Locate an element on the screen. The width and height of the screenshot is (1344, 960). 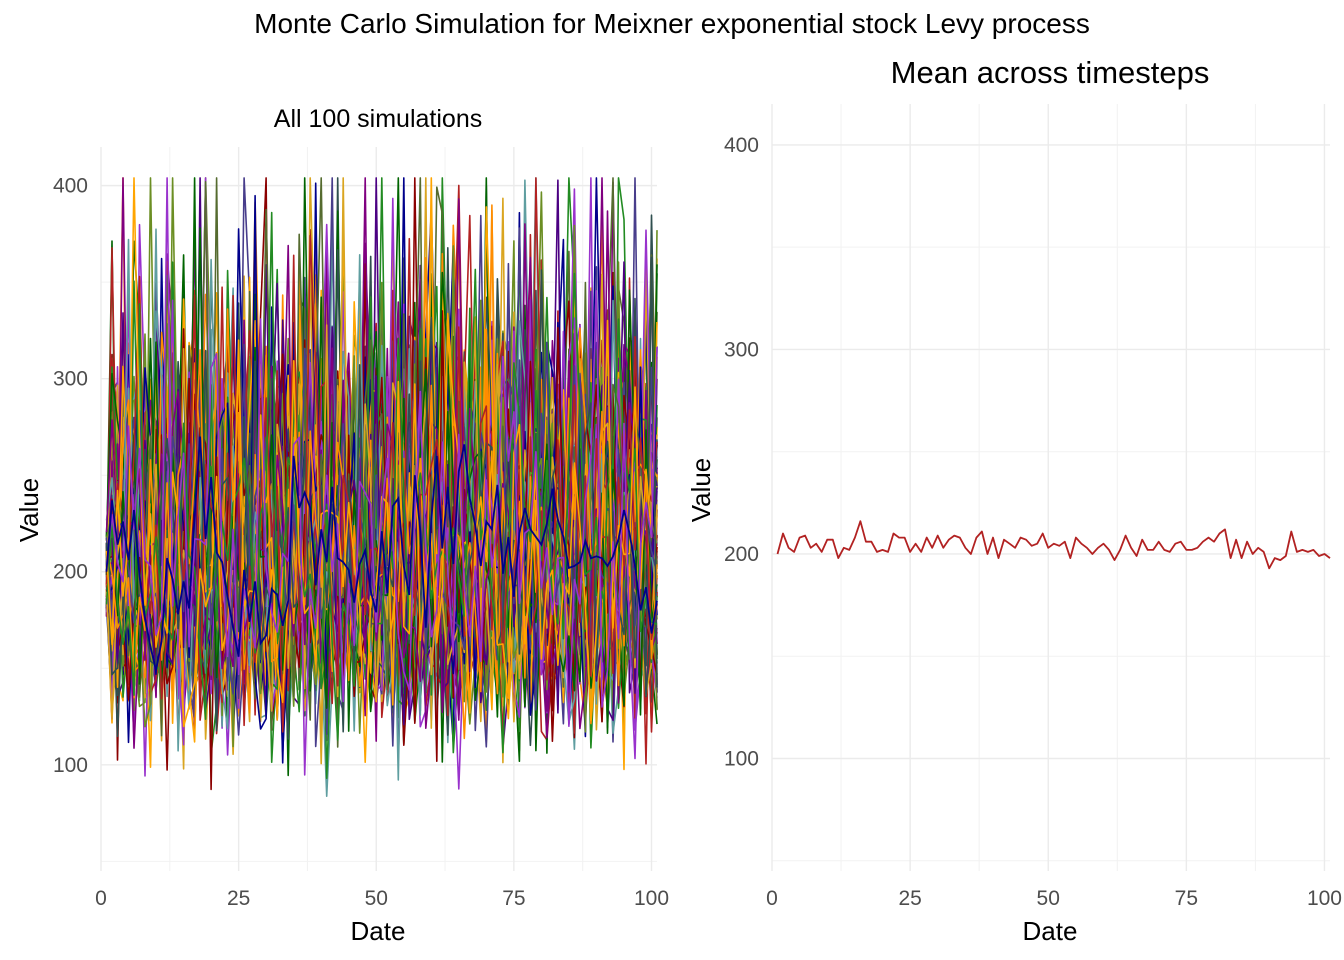
panel-title-all-simulations: All 100 simulations is located at coordinates (378, 119).